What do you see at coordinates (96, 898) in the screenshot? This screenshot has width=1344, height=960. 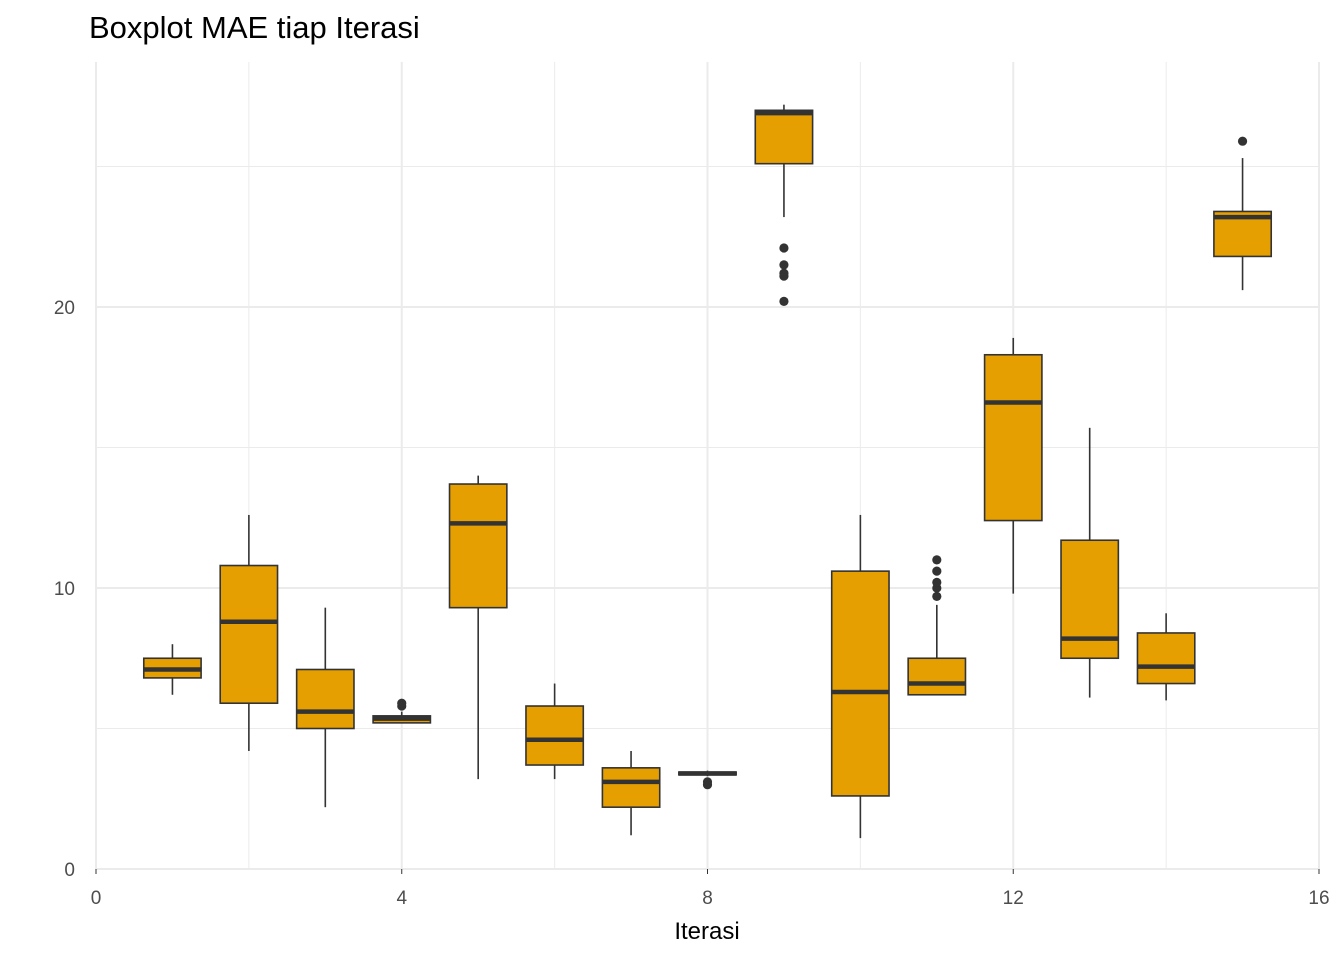 I see `x-tick-label: 0` at bounding box center [96, 898].